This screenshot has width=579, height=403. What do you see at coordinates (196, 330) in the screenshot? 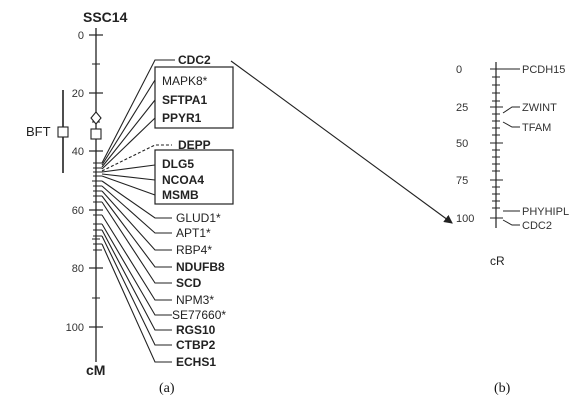
I see `gene-label: RGS10` at bounding box center [196, 330].